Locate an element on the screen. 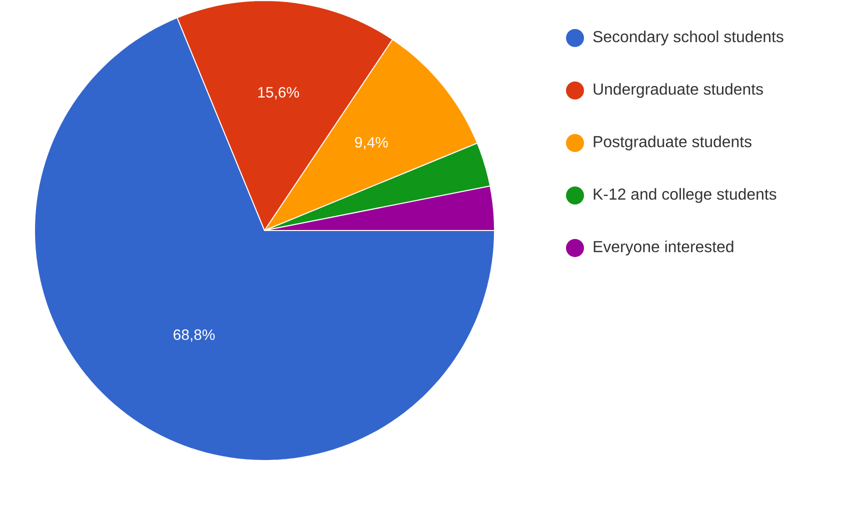 The width and height of the screenshot is (855, 518). data-label: 68,8% is located at coordinates (194, 335).